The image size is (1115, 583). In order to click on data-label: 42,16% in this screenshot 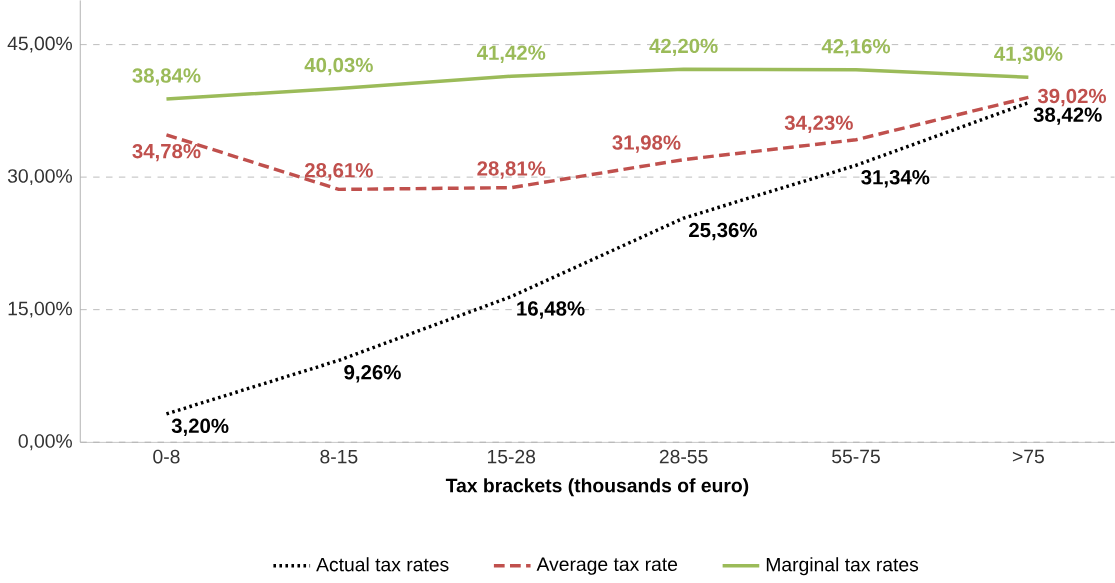, I will do `click(856, 47)`.